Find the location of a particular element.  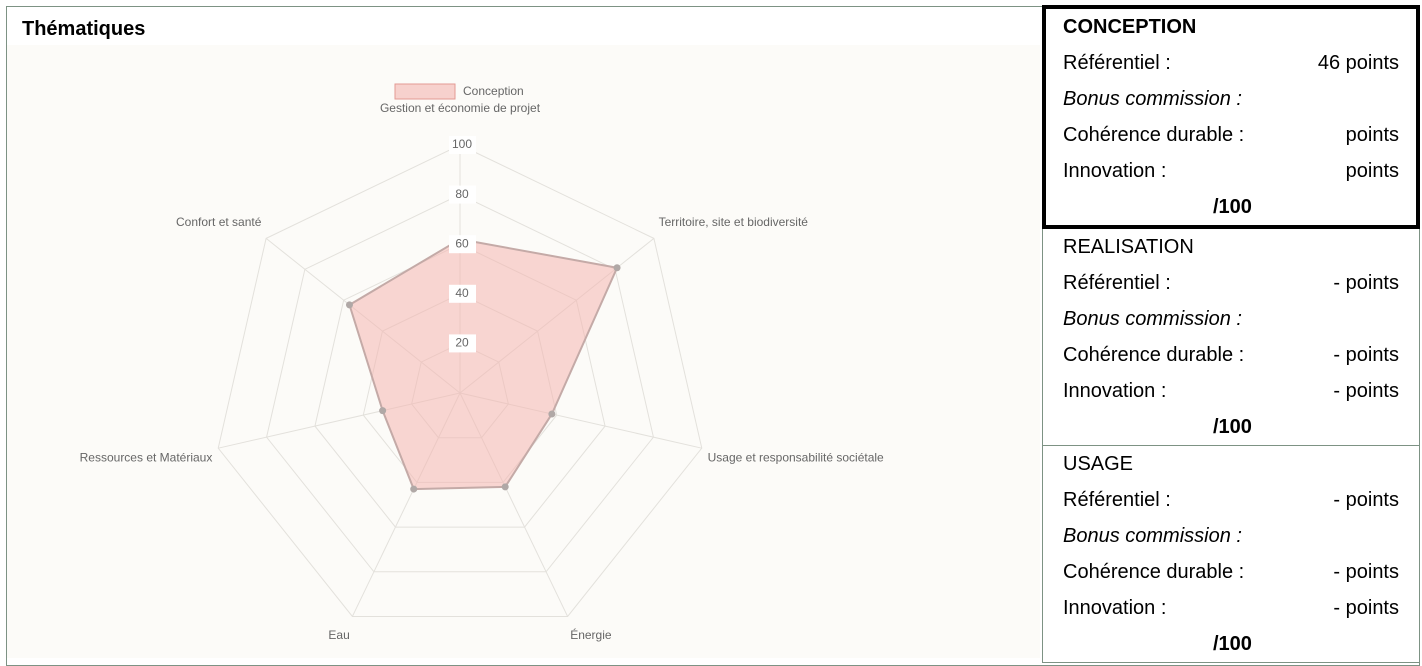

tick-label: 40 is located at coordinates (462, 293).